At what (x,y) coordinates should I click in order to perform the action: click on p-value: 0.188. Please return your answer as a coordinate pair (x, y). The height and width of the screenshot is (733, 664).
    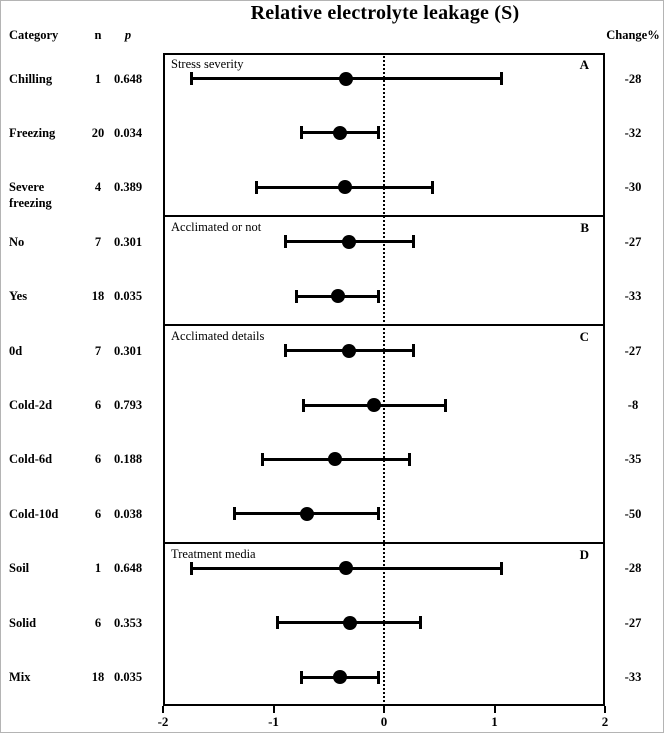
    Looking at the image, I should click on (128, 459).